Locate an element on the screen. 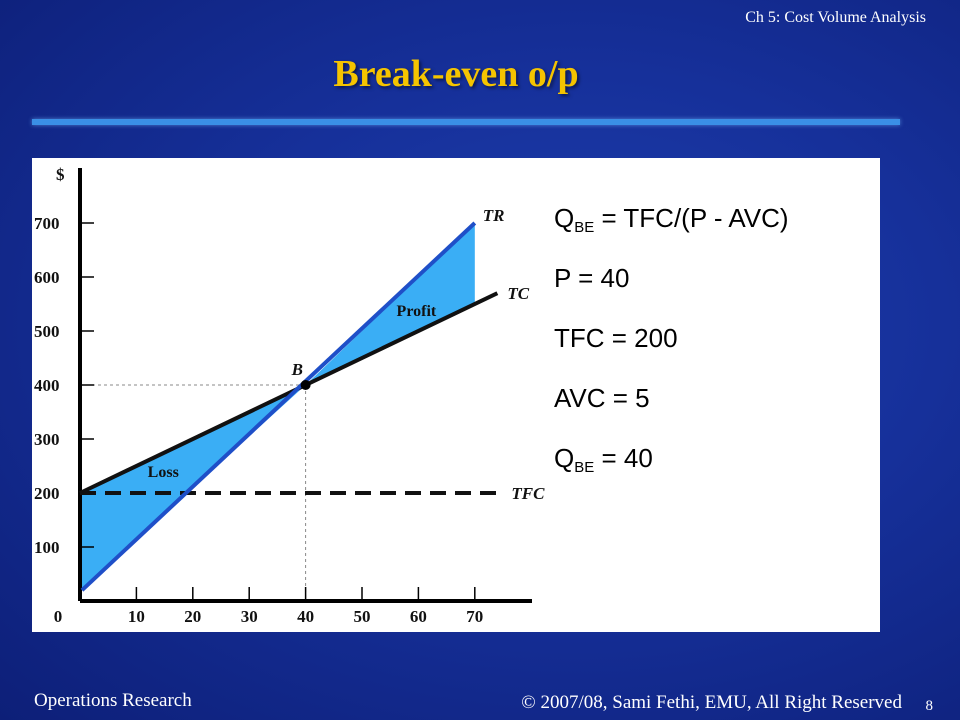 The height and width of the screenshot is (720, 960). y-tick-label: 400 is located at coordinates (47, 385).